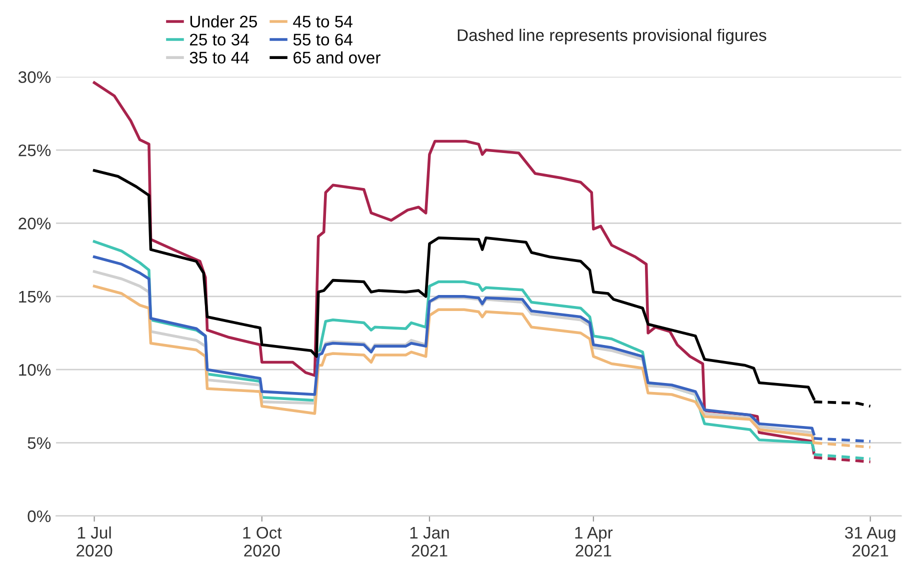  I want to click on x-tick-label: 1 Jul 2020, so click(94, 541).